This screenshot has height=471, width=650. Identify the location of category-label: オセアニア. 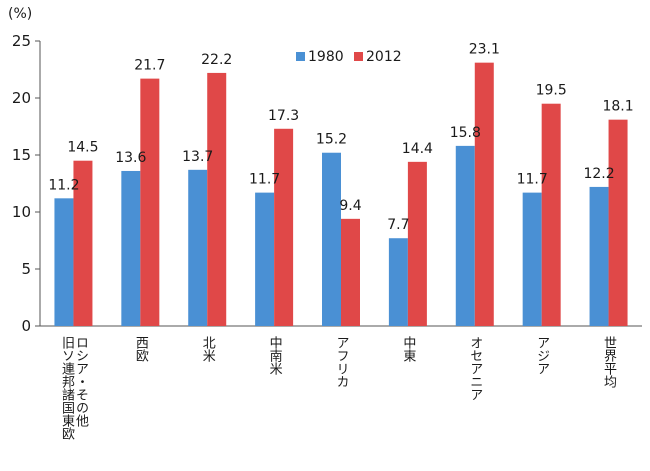
(475, 368).